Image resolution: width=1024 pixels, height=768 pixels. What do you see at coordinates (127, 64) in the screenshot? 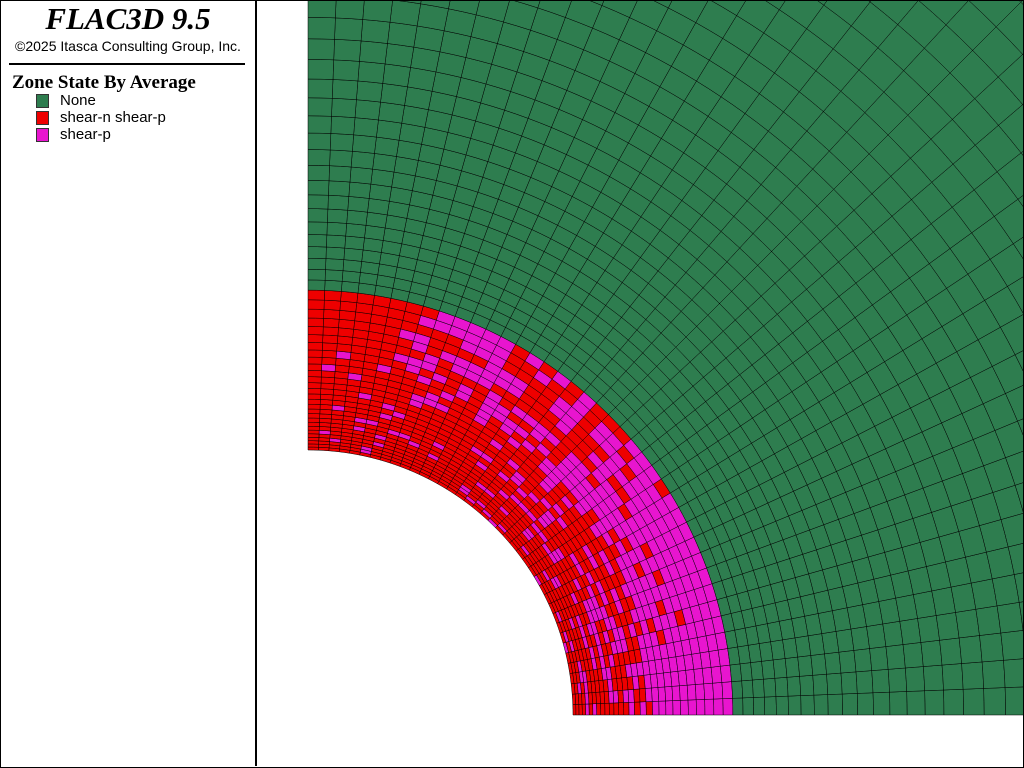
I see `legend-divider` at bounding box center [127, 64].